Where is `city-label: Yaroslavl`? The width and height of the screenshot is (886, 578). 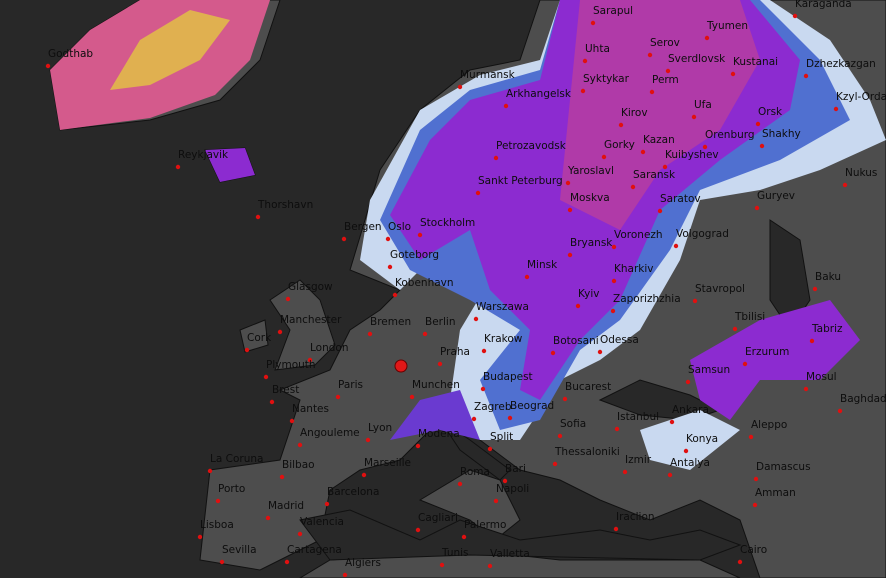
city-label: Yaroslavl is located at coordinates (590, 171).